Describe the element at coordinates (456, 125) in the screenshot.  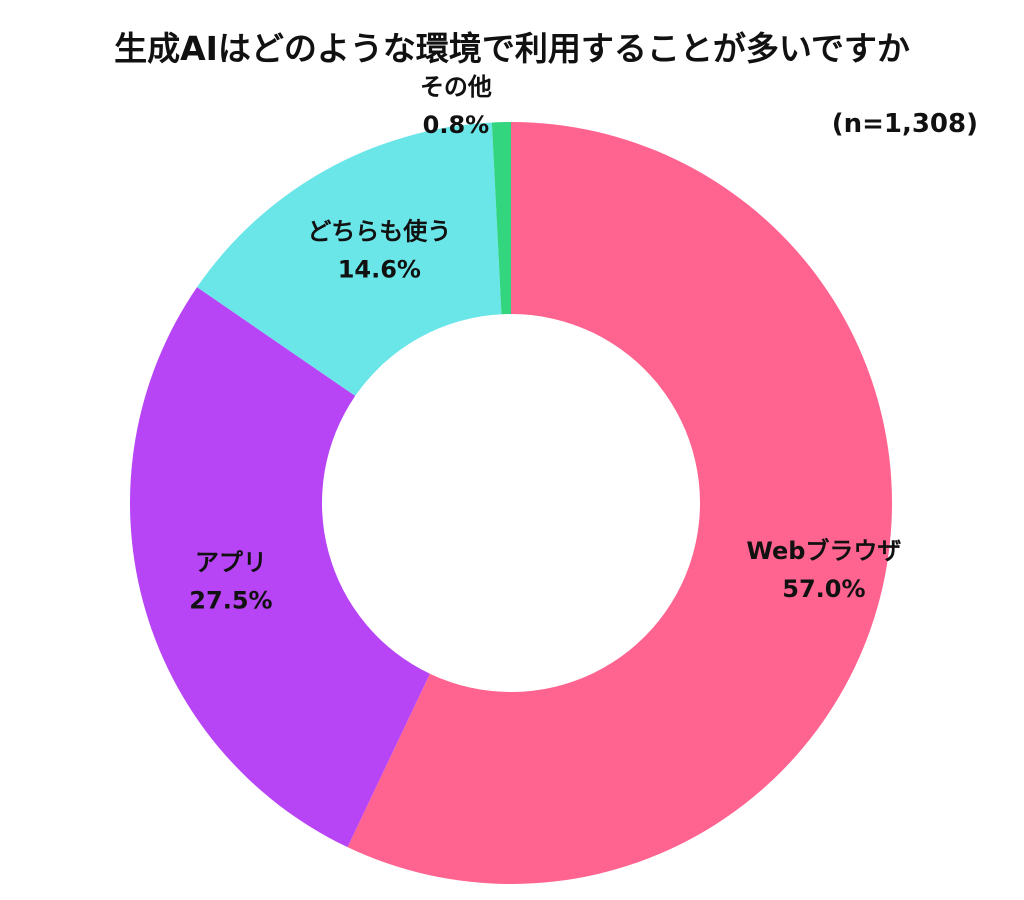
I see `slice-value-label: 0.8%` at that location.